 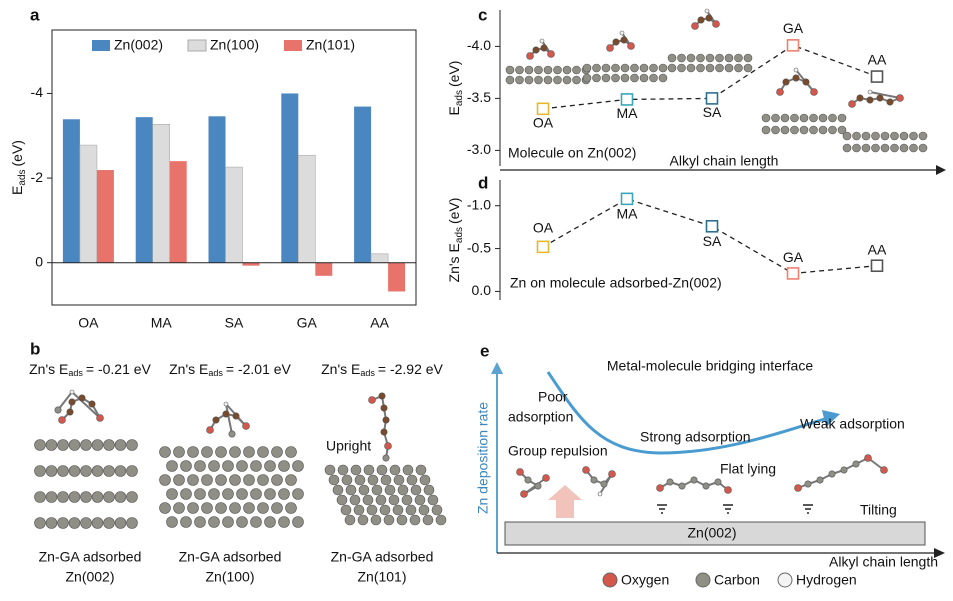 What do you see at coordinates (711, 533) in the screenshot?
I see `substrate-label: Zn(002)` at bounding box center [711, 533].